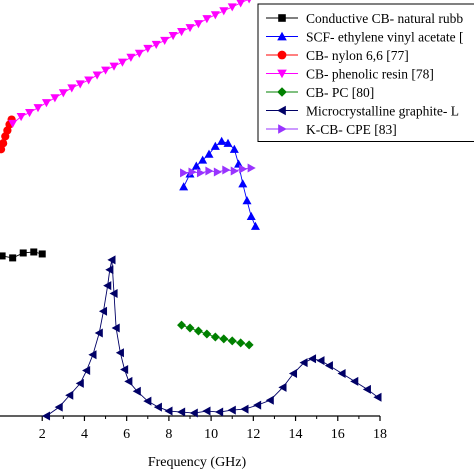 The height and width of the screenshot is (474, 474). Describe the element at coordinates (84, 434) in the screenshot. I see `x-tick-label: 4` at that location.